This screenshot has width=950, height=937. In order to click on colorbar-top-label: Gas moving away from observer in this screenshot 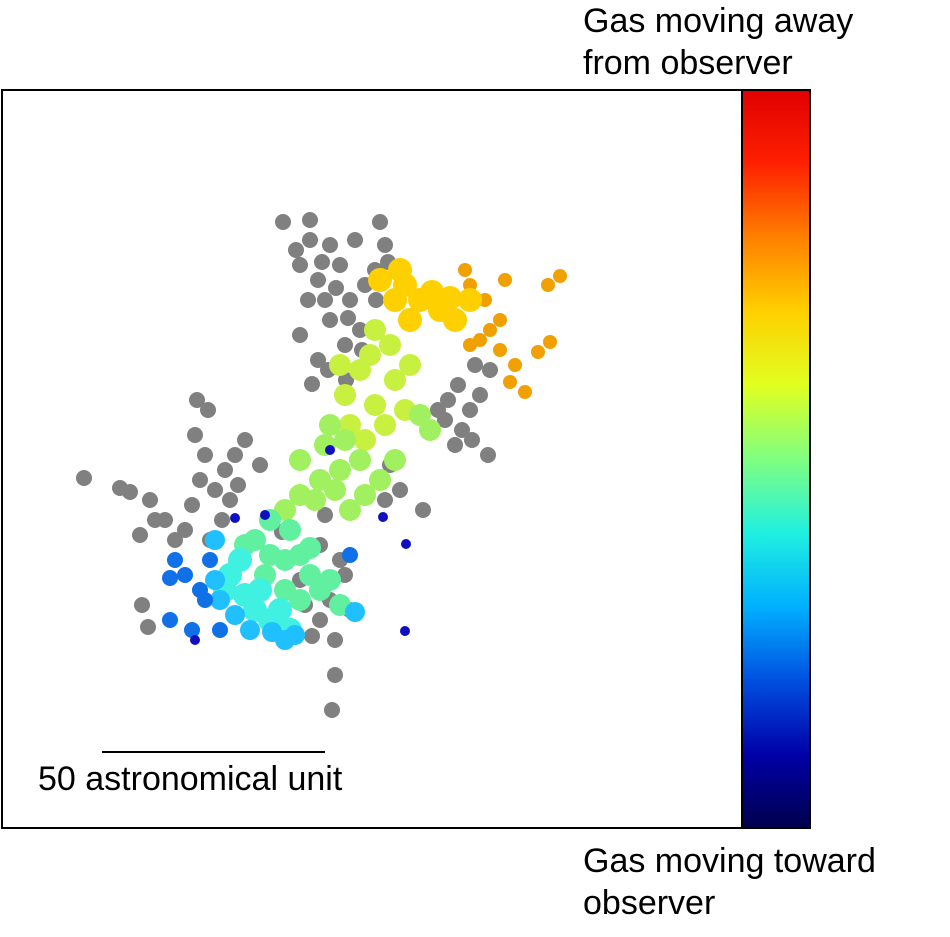, I will do `click(718, 42)`.